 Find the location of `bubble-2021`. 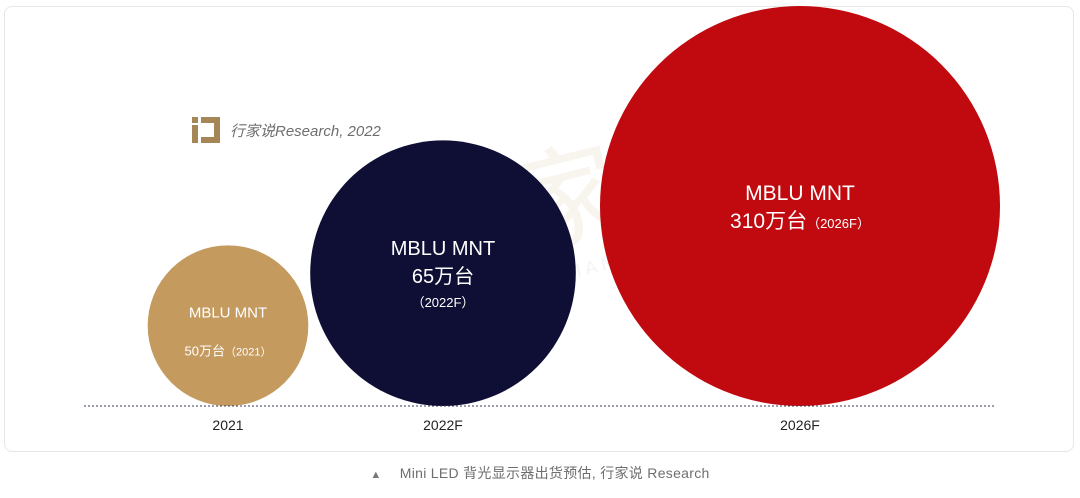

bubble-2021 is located at coordinates (228, 325).